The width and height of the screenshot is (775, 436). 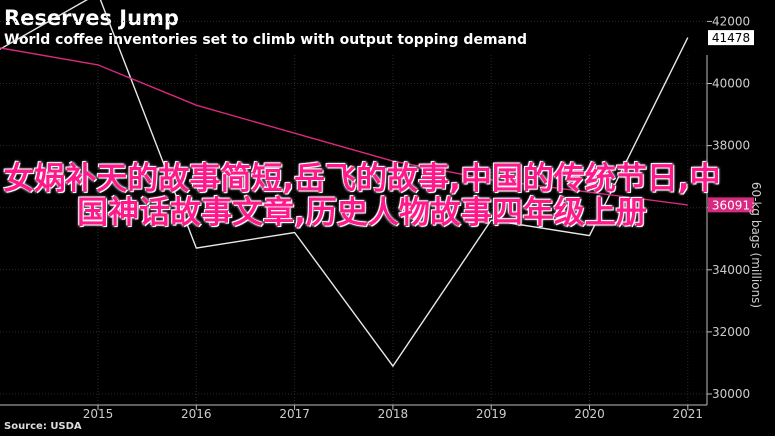 What do you see at coordinates (393, 414) in the screenshot?
I see `x-tick-label: 2018` at bounding box center [393, 414].